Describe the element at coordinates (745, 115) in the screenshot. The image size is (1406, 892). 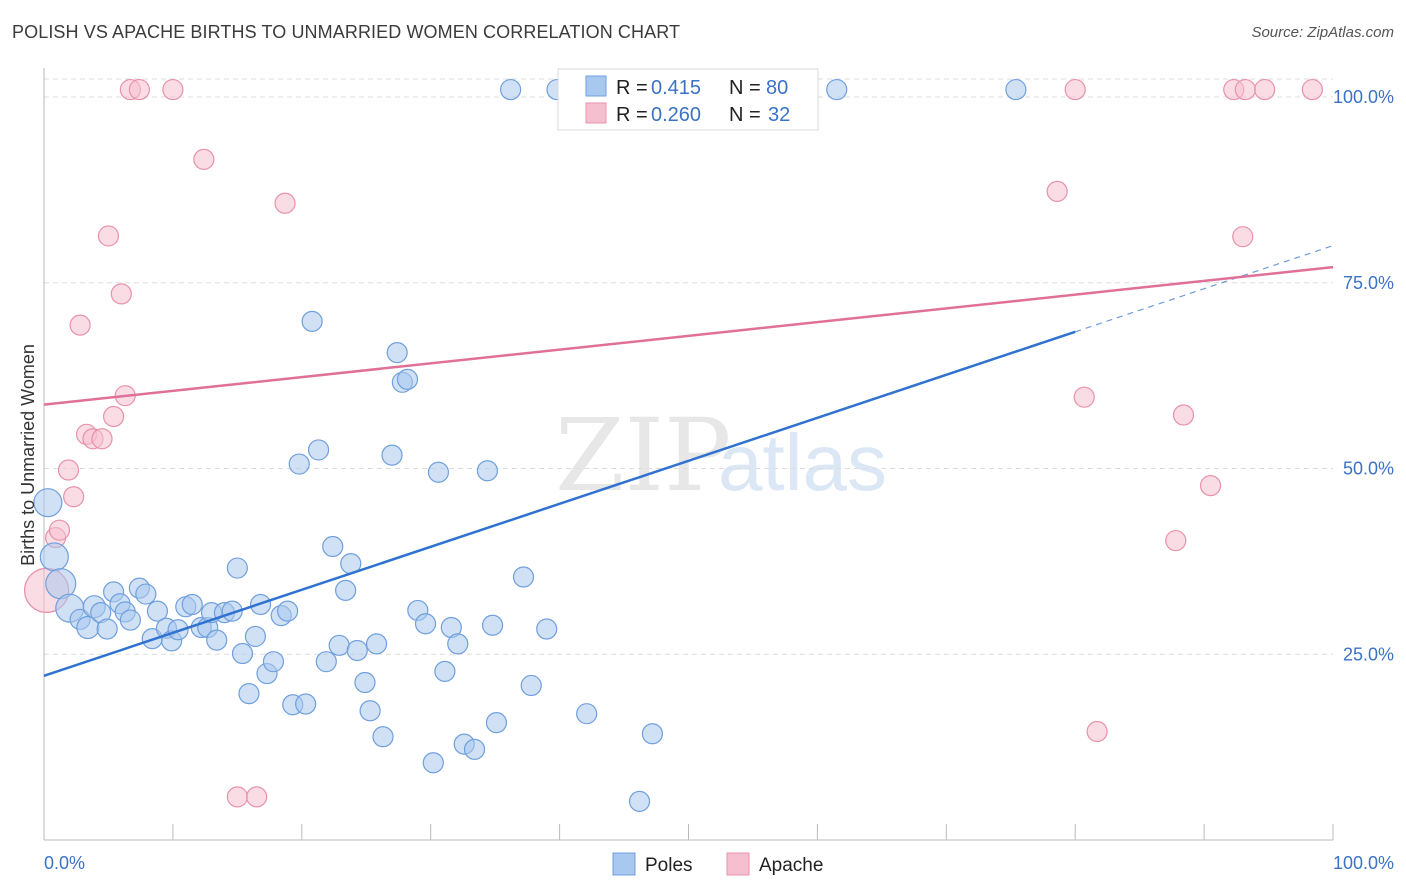
I see `apache-n-label: N =` at that location.